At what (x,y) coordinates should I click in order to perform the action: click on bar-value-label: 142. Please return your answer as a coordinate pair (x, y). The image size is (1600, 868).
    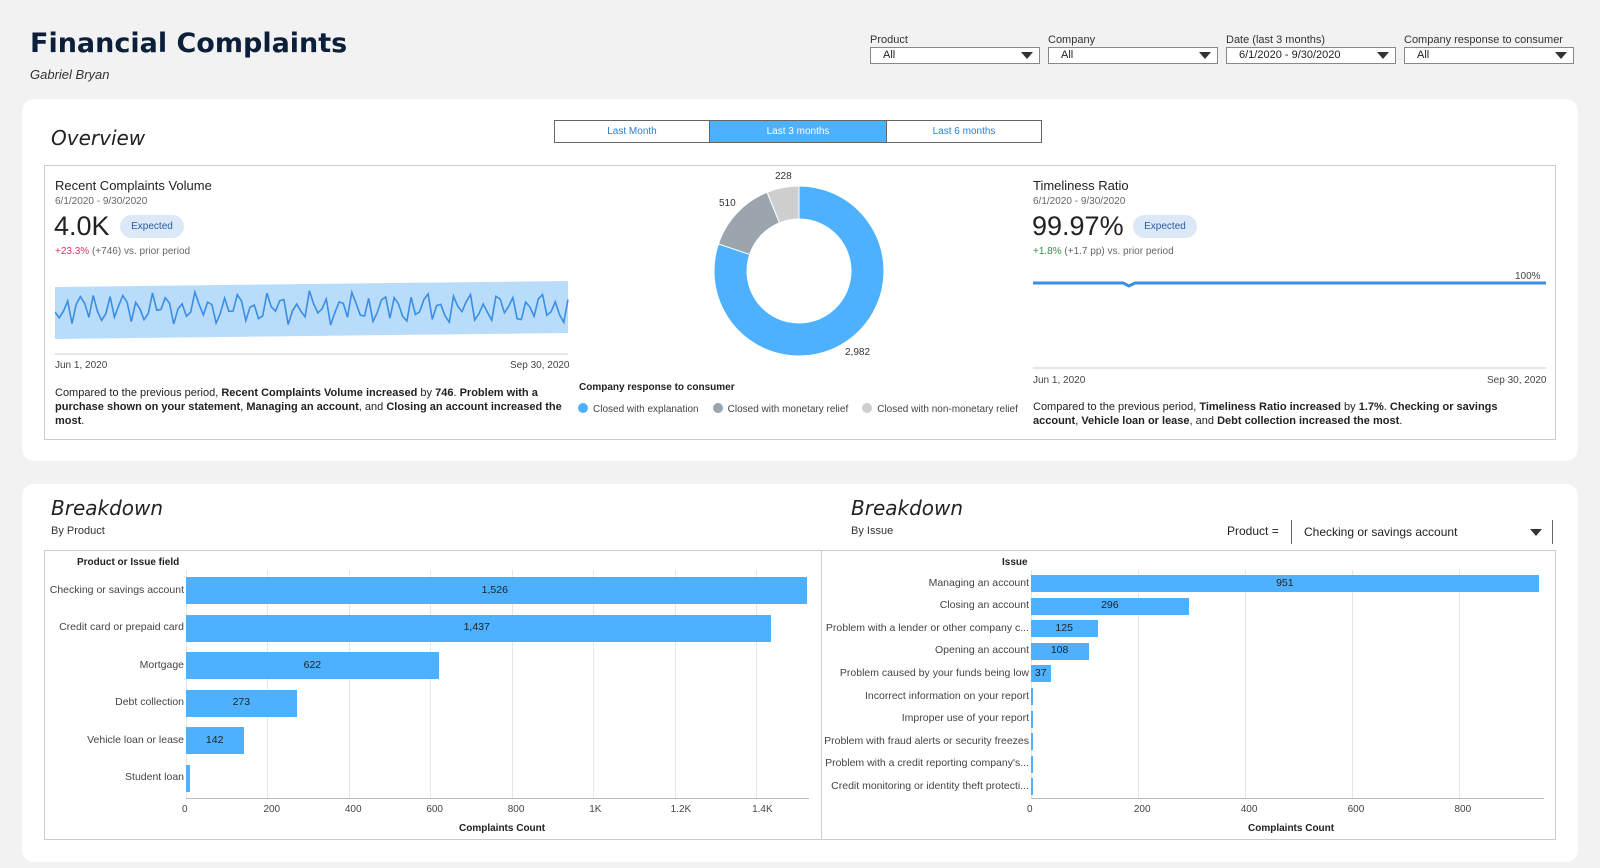
    Looking at the image, I should click on (214, 739).